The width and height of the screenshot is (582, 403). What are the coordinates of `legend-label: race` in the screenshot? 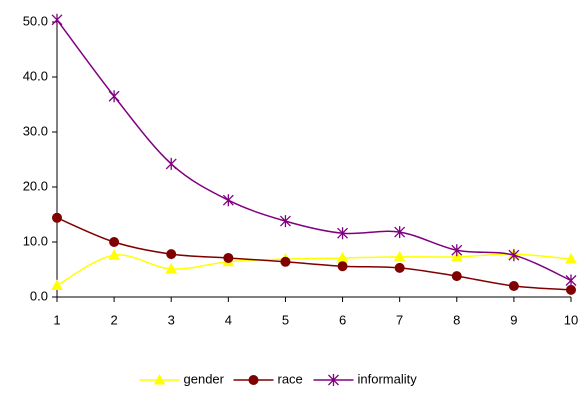 It's located at (290, 378).